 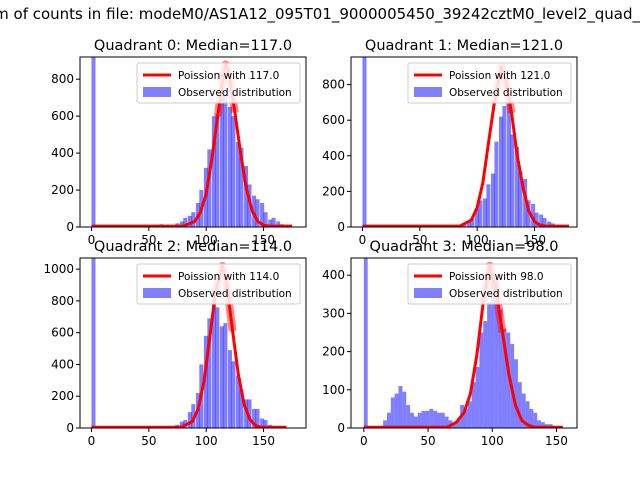 I want to click on subplot-title: Quadrant 1: Median=121.0, so click(x=464, y=46).